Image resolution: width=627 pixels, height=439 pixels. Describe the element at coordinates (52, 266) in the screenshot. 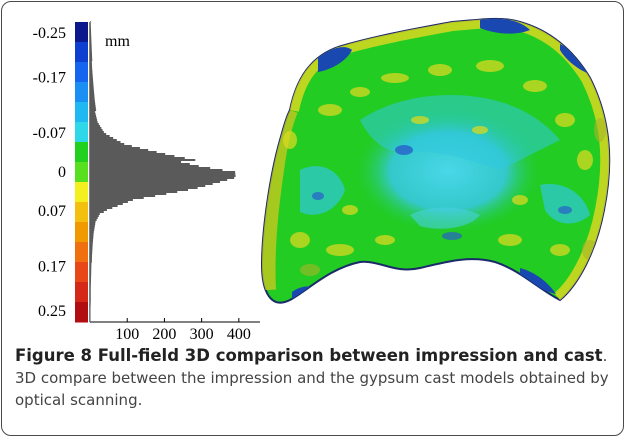

I see `colorbar-tick-label: 0.17` at that location.